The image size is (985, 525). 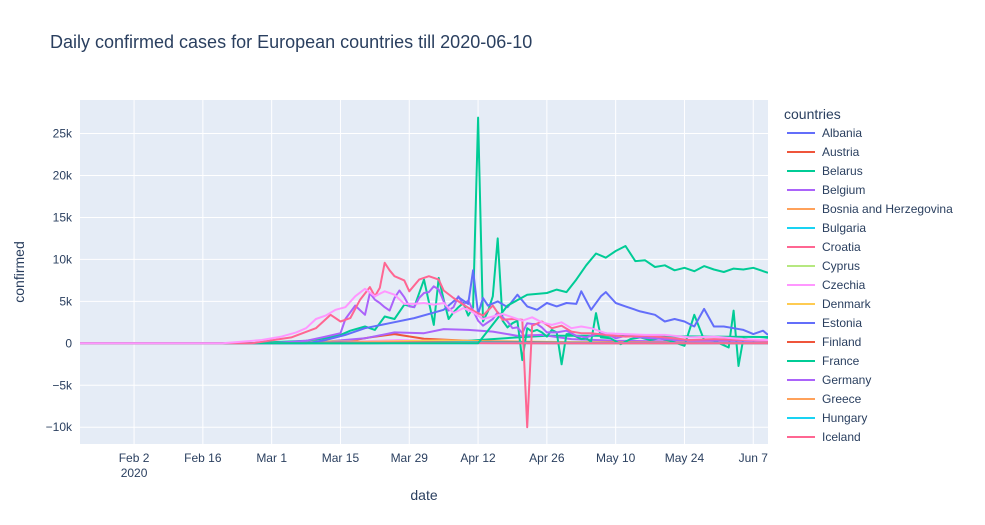 What do you see at coordinates (843, 190) in the screenshot?
I see `legend-label: Belgium` at bounding box center [843, 190].